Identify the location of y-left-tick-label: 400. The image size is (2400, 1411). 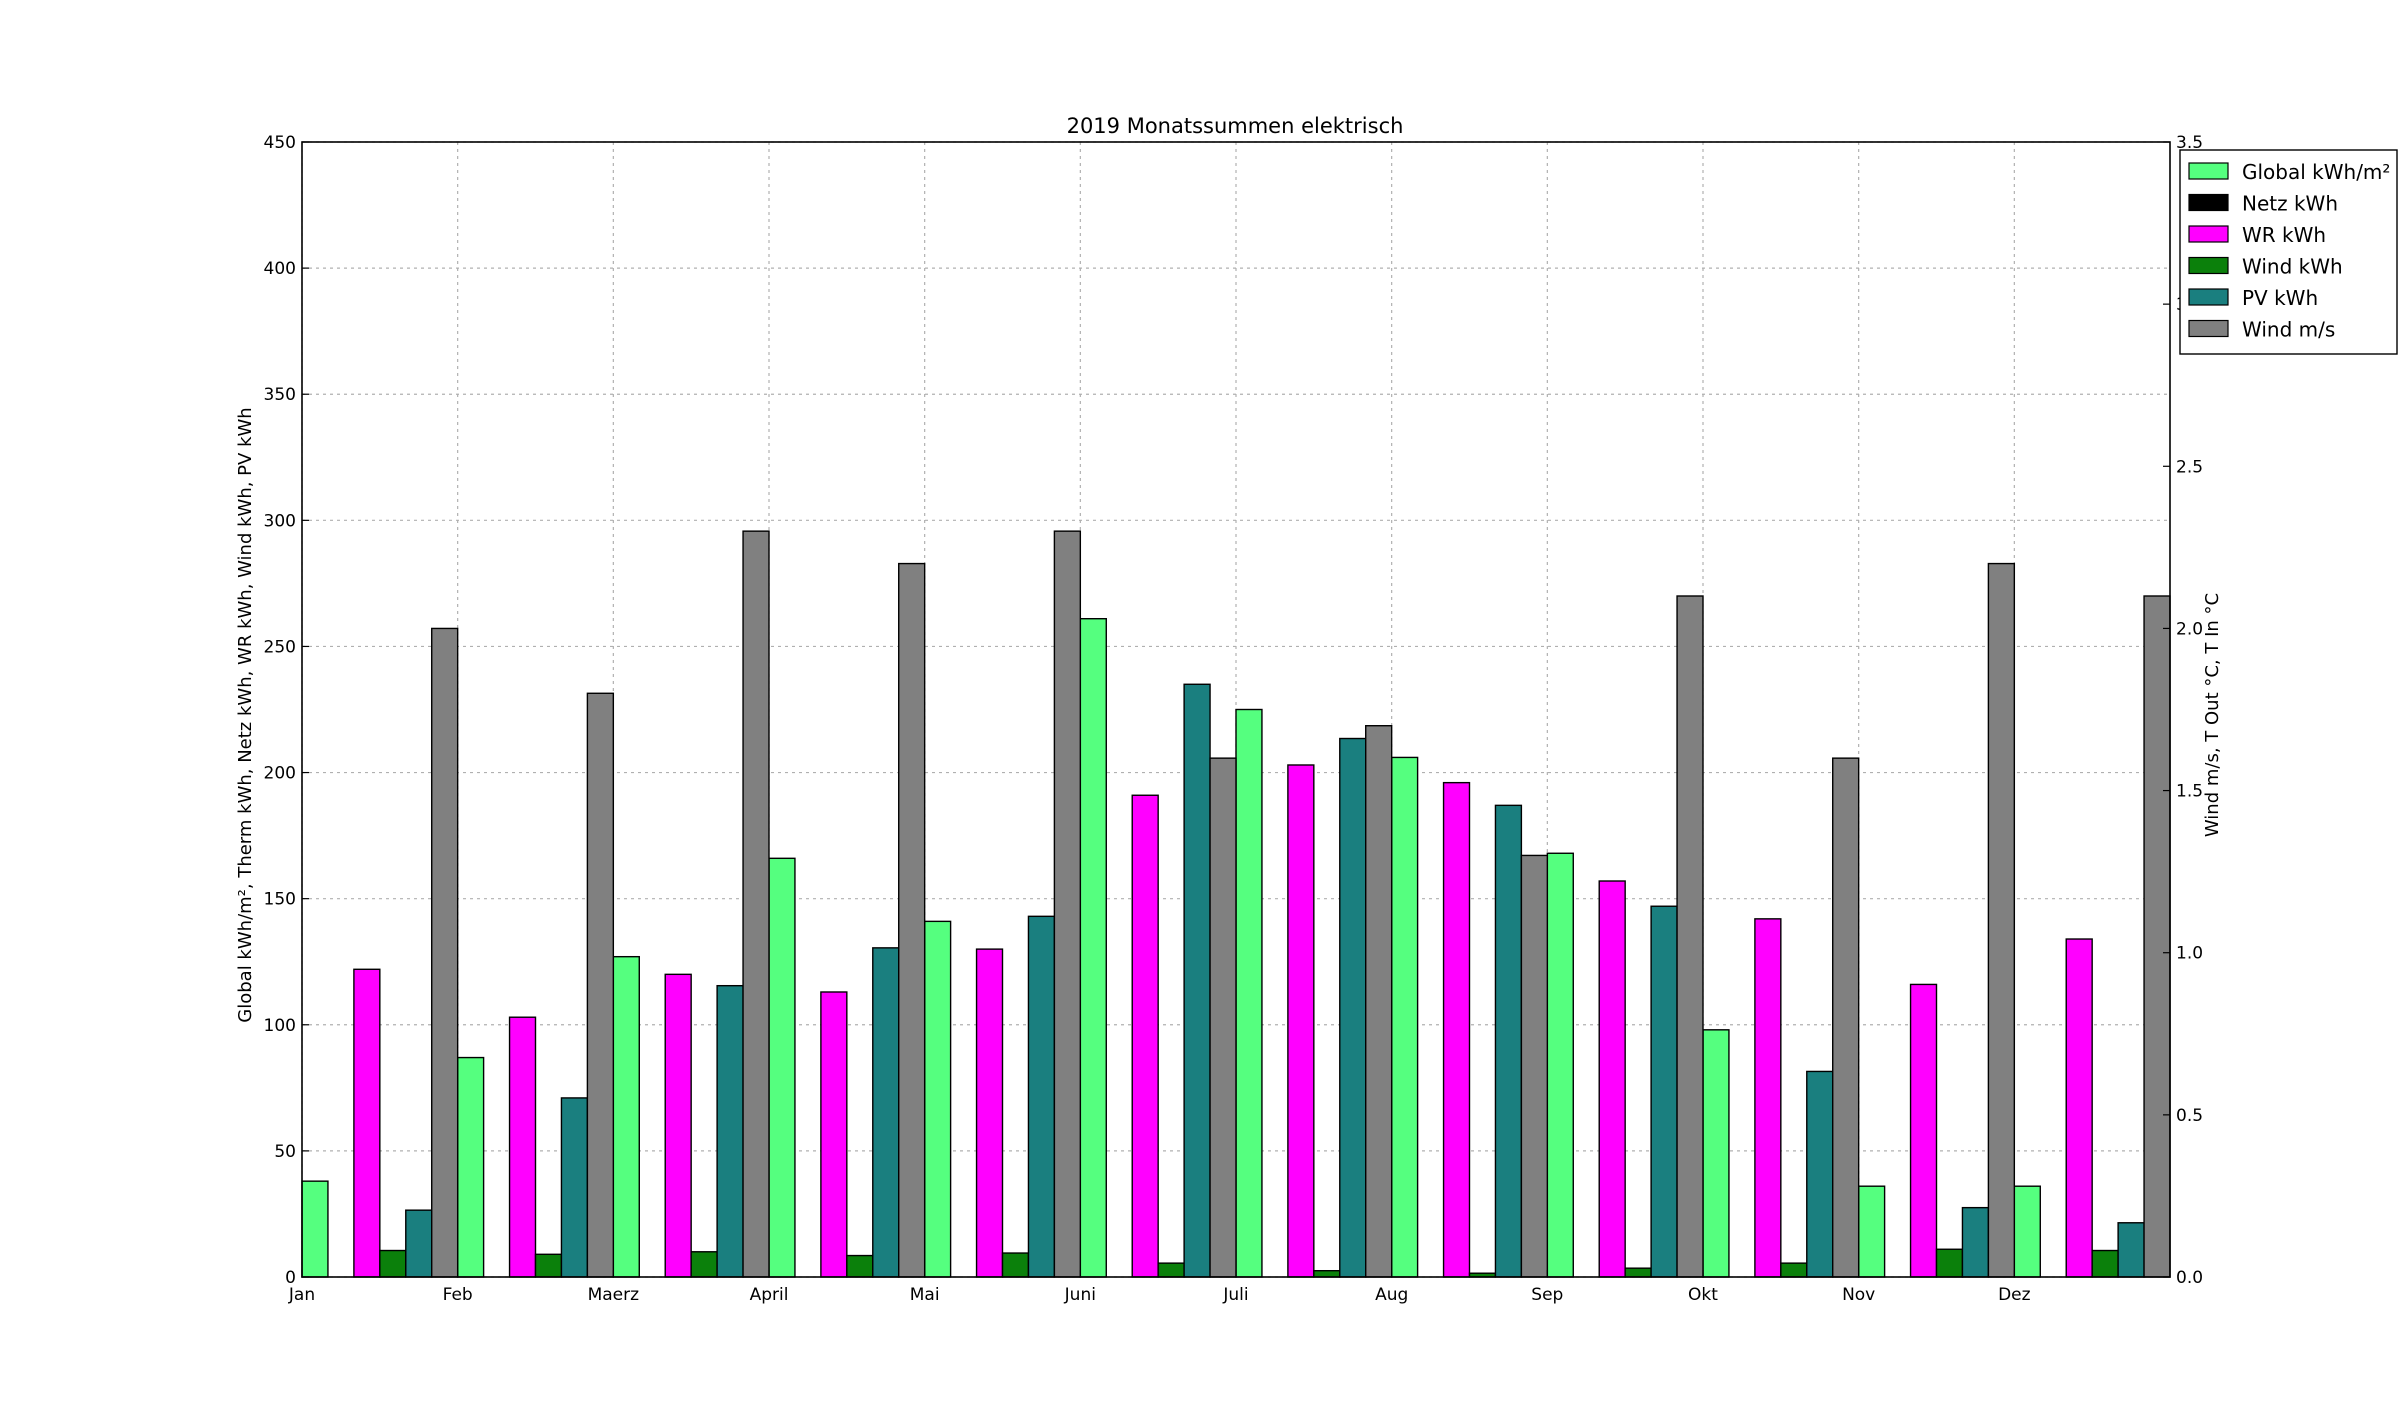
(280, 269).